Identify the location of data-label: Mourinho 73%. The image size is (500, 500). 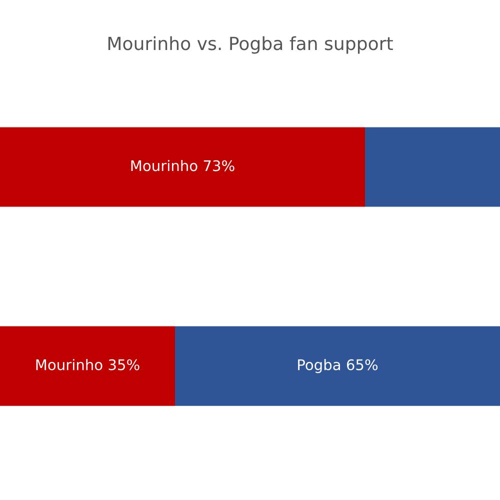
(182, 166).